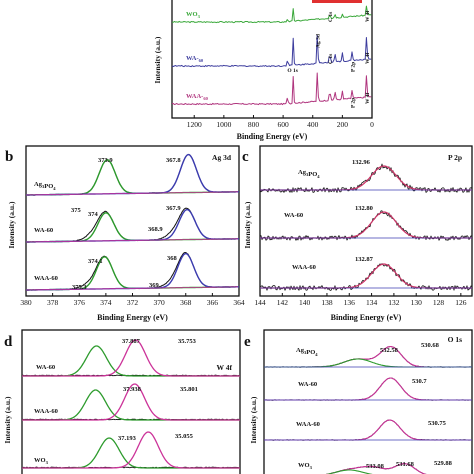 This screenshot has width=474, height=474. I want to click on p2p-peak-label: 132.80, so click(364, 208).